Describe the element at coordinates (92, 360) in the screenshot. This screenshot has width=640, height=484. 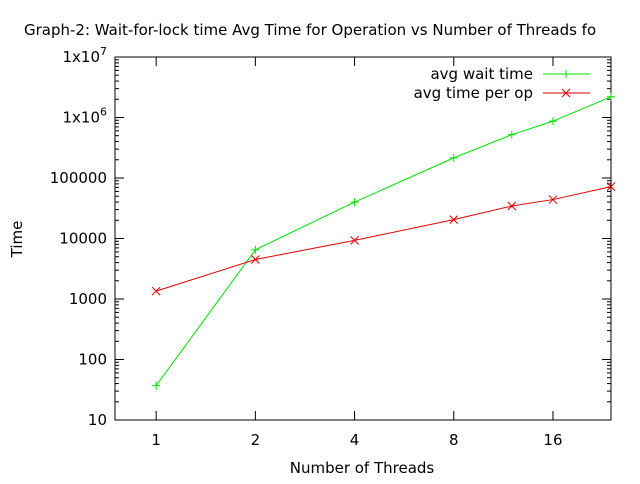
I see `y-tick-label: 100` at that location.